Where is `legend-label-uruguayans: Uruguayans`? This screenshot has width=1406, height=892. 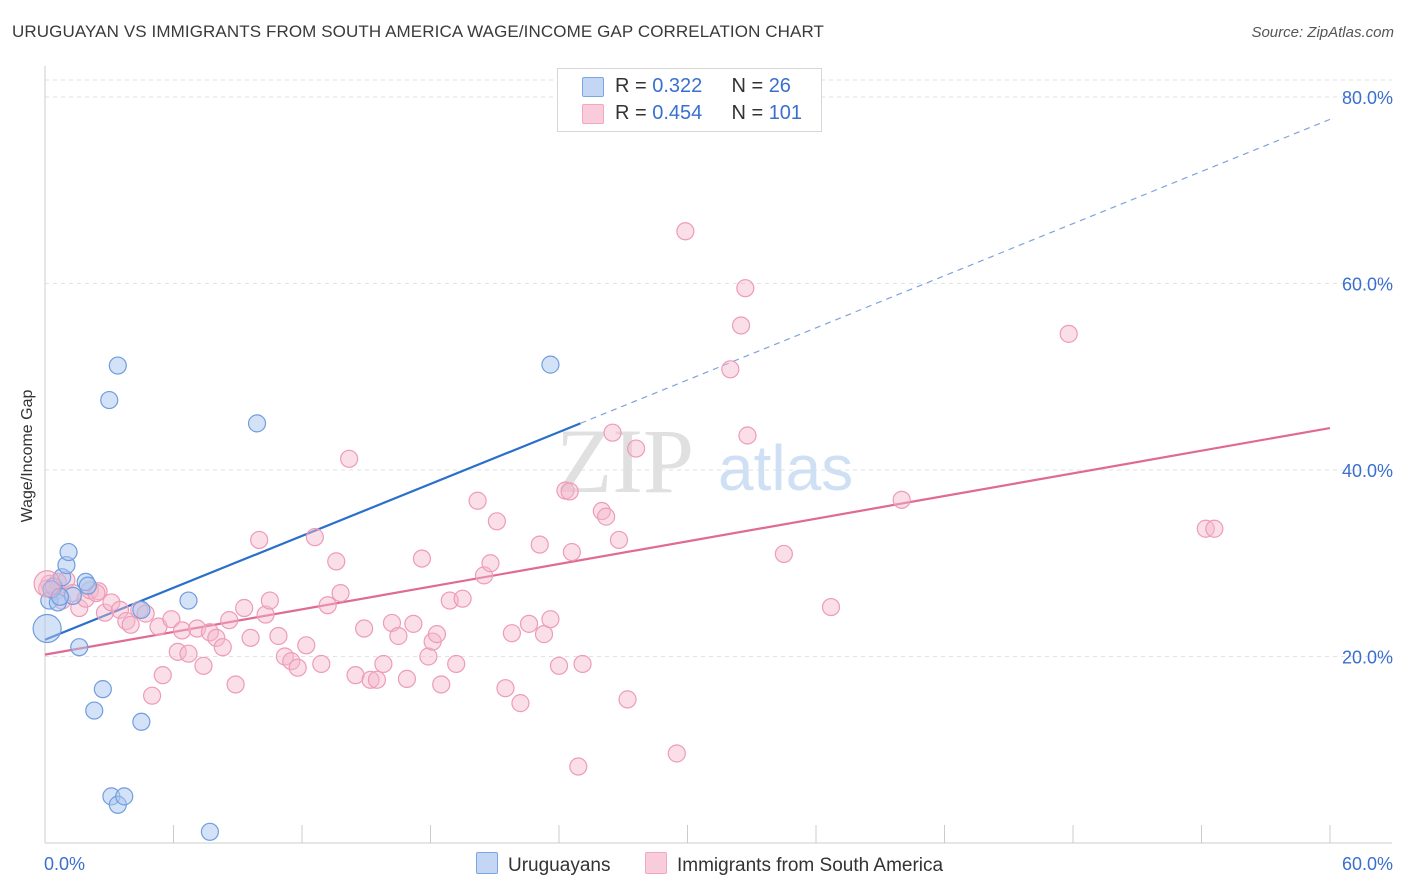 legend-label-uruguayans: Uruguayans is located at coordinates (559, 865).